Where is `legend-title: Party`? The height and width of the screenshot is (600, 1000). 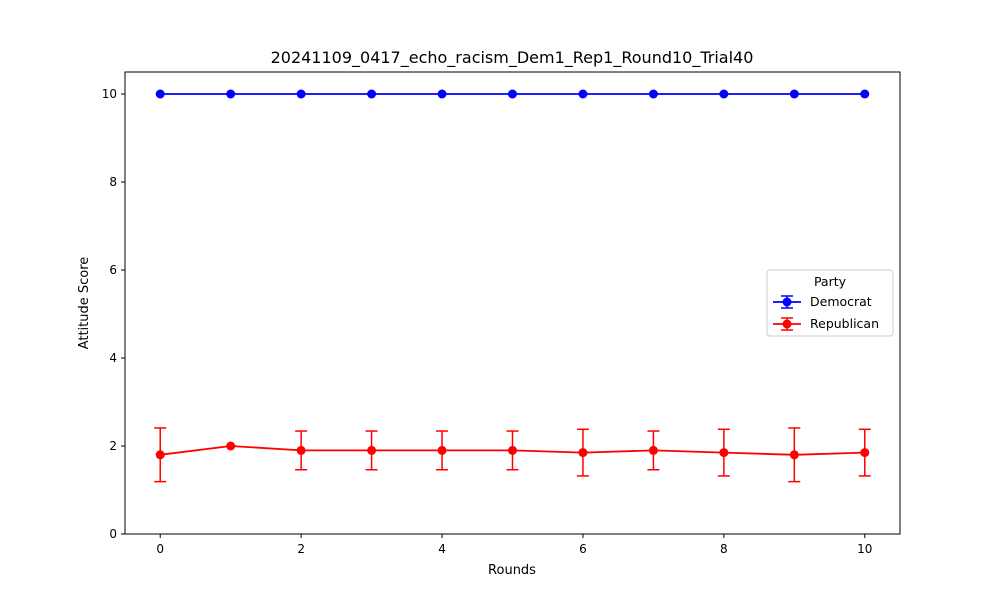
legend-title: Party is located at coordinates (830, 281).